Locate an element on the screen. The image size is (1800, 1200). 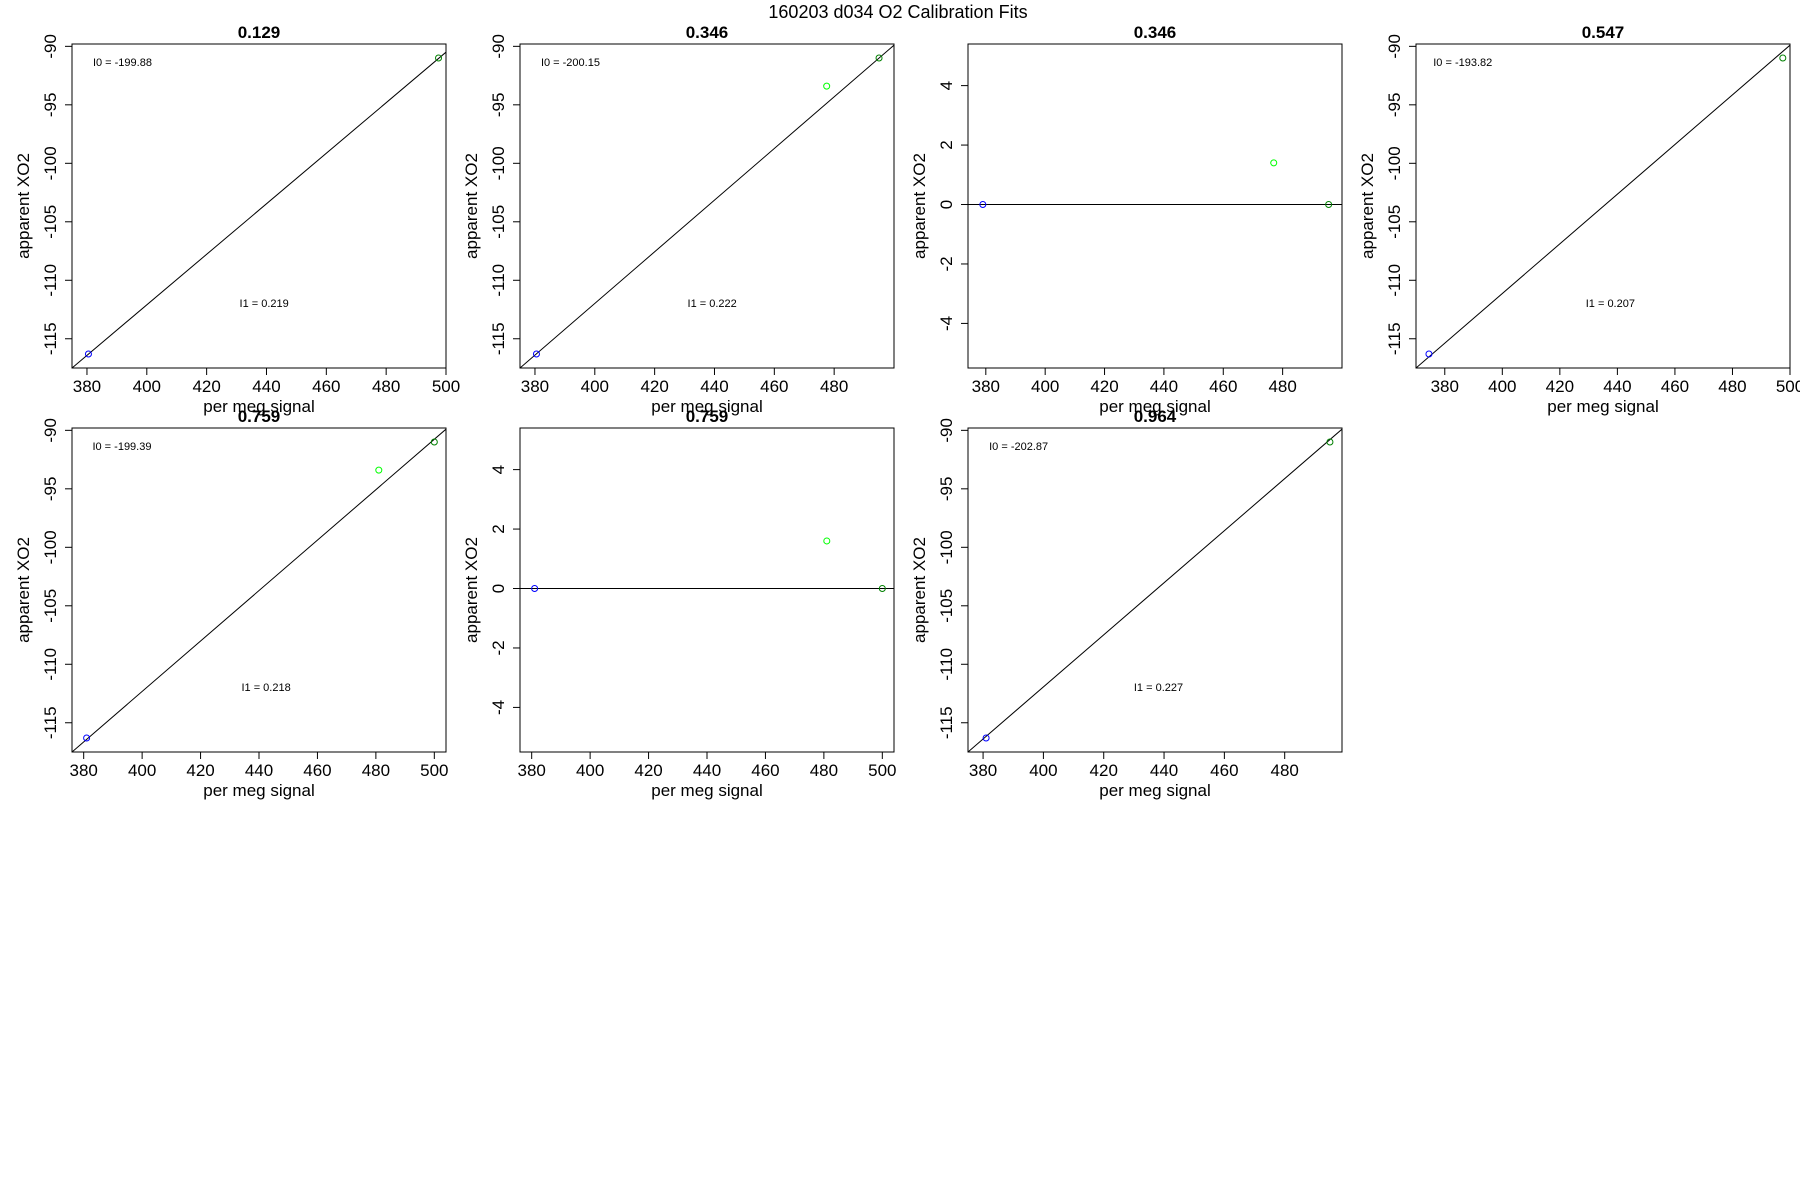
panel-title: 0.964 is located at coordinates (1155, 416).